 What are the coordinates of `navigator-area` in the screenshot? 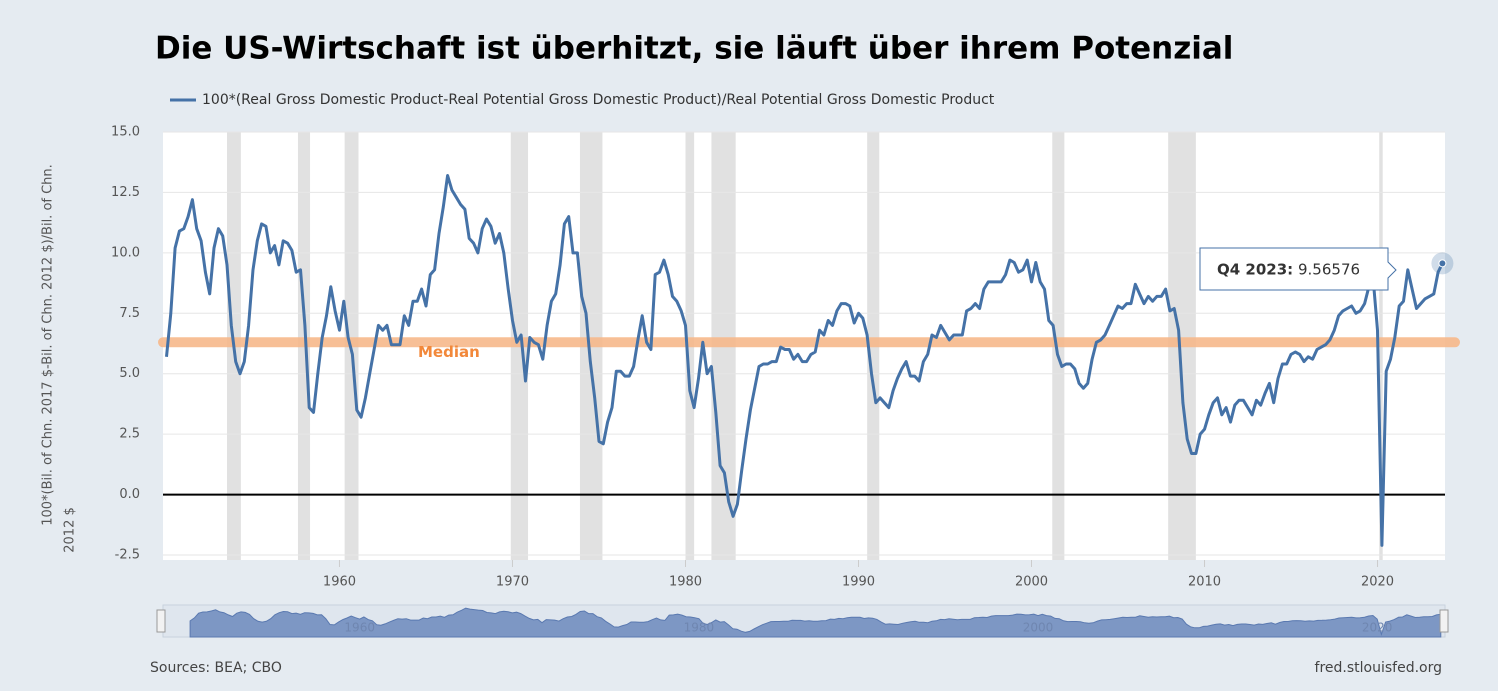 It's located at (815, 622).